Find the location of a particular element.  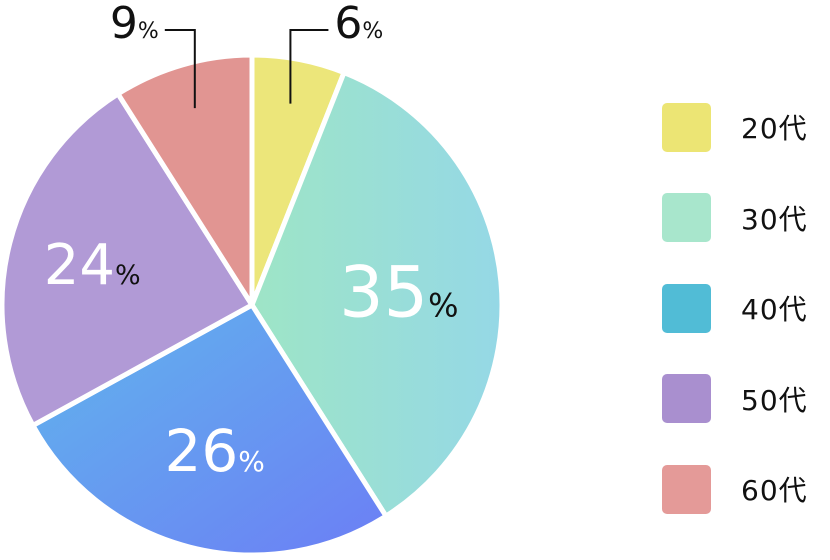

slice-label-50s: 24% is located at coordinates (92, 265).